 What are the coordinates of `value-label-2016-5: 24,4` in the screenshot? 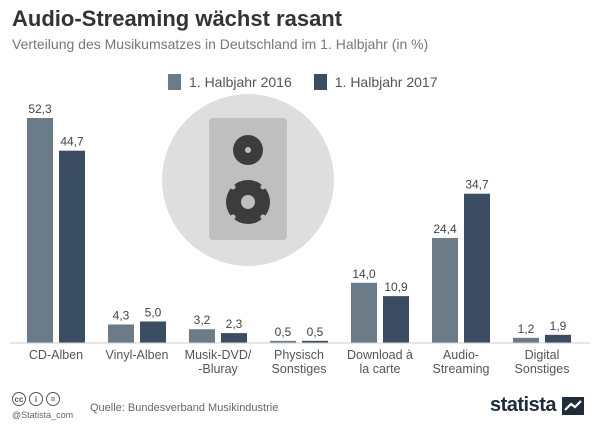 It's located at (445, 229).